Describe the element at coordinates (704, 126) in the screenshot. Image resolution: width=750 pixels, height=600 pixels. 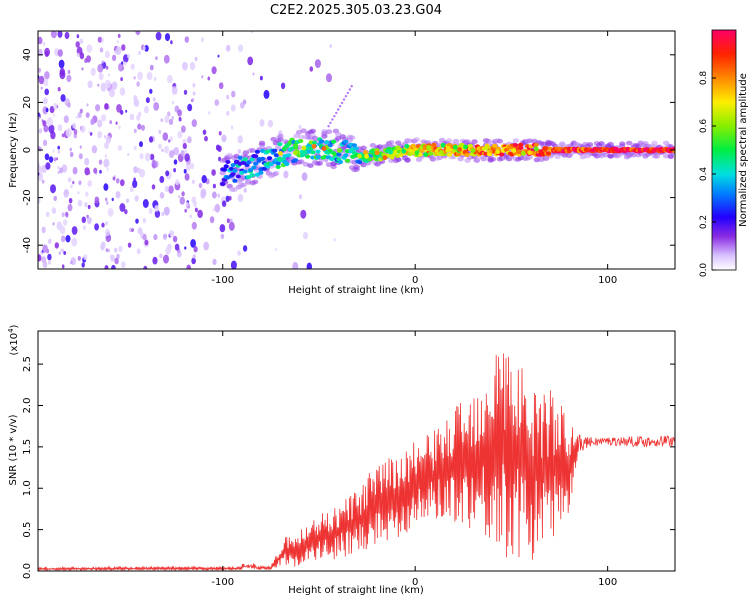
I see `colorbar-tick-label: 0.6` at that location.